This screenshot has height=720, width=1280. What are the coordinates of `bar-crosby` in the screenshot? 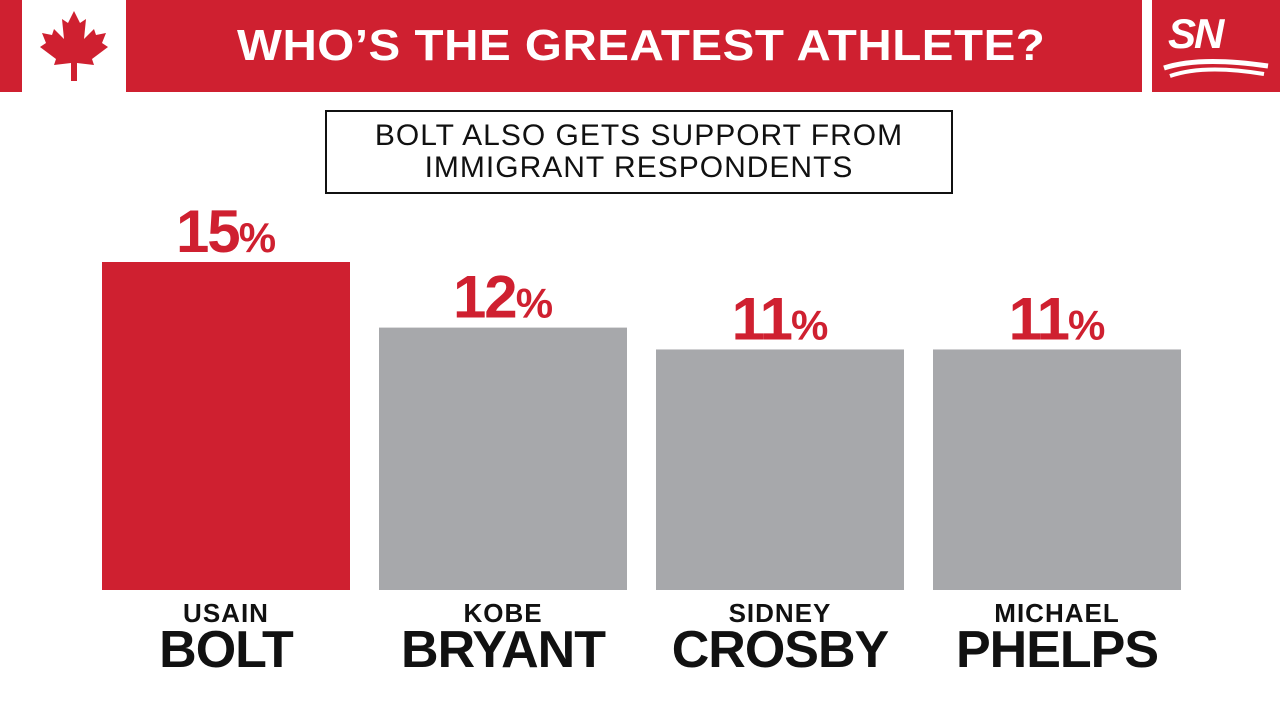 It's located at (780, 469).